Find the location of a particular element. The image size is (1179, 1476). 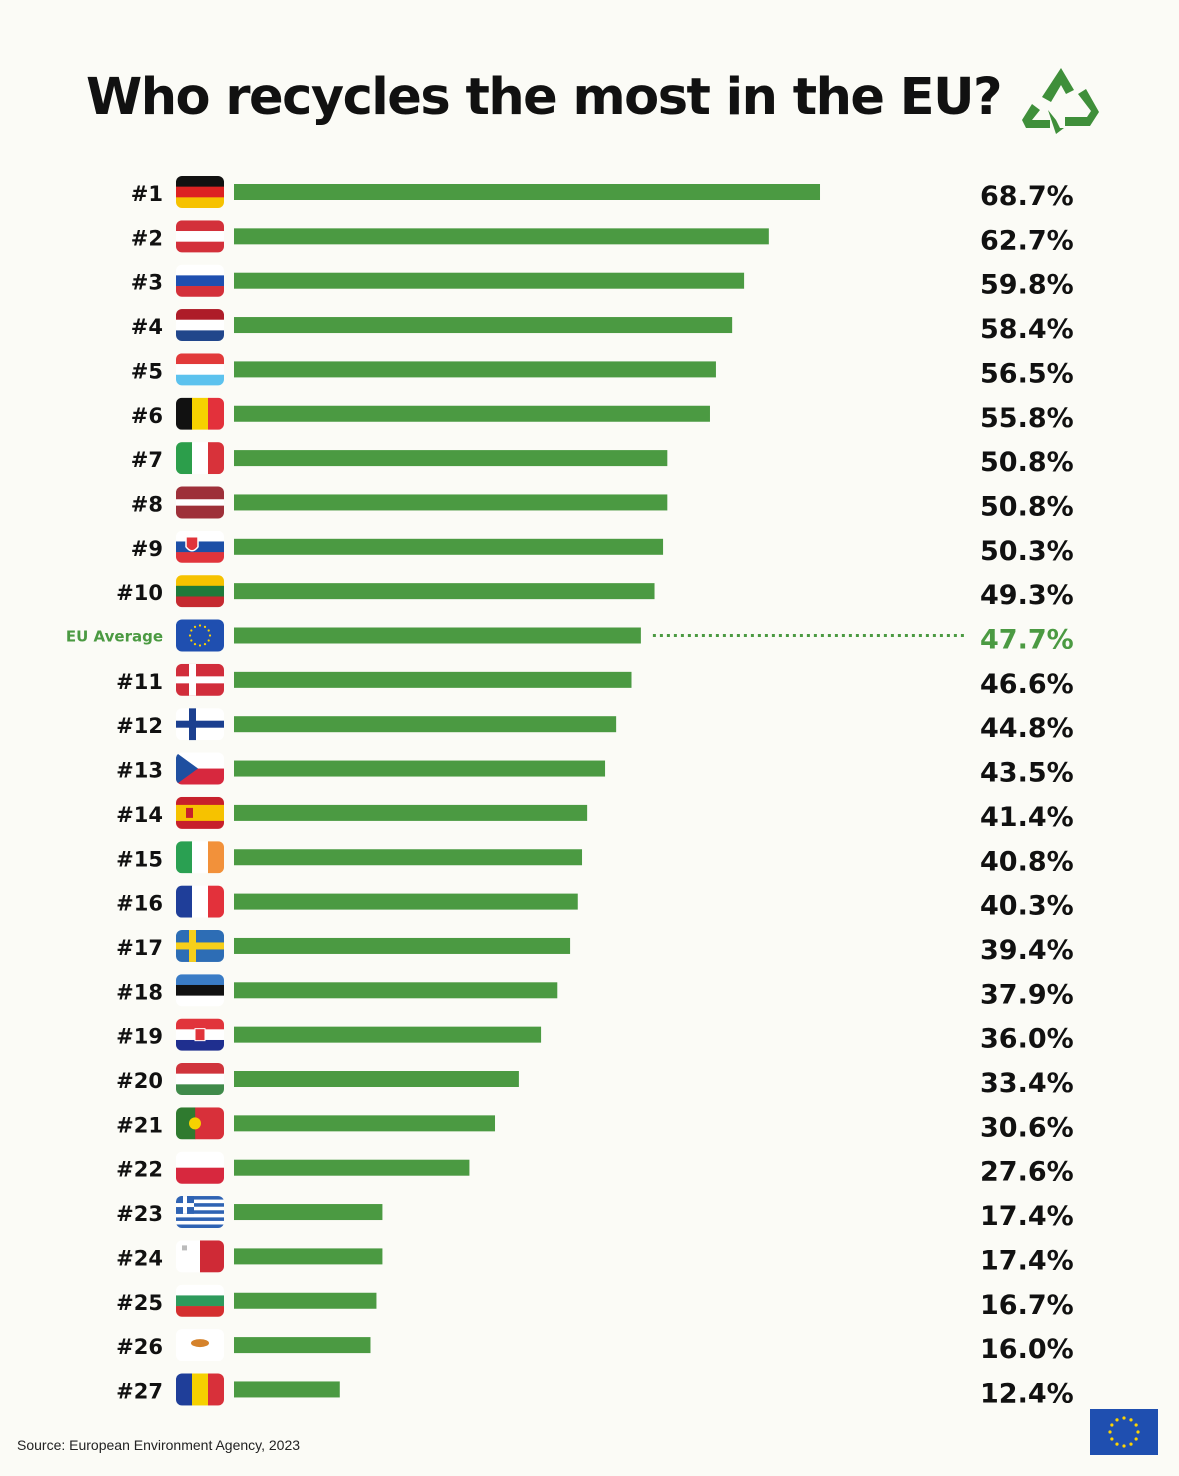

germany-flag is located at coordinates (200, 192).